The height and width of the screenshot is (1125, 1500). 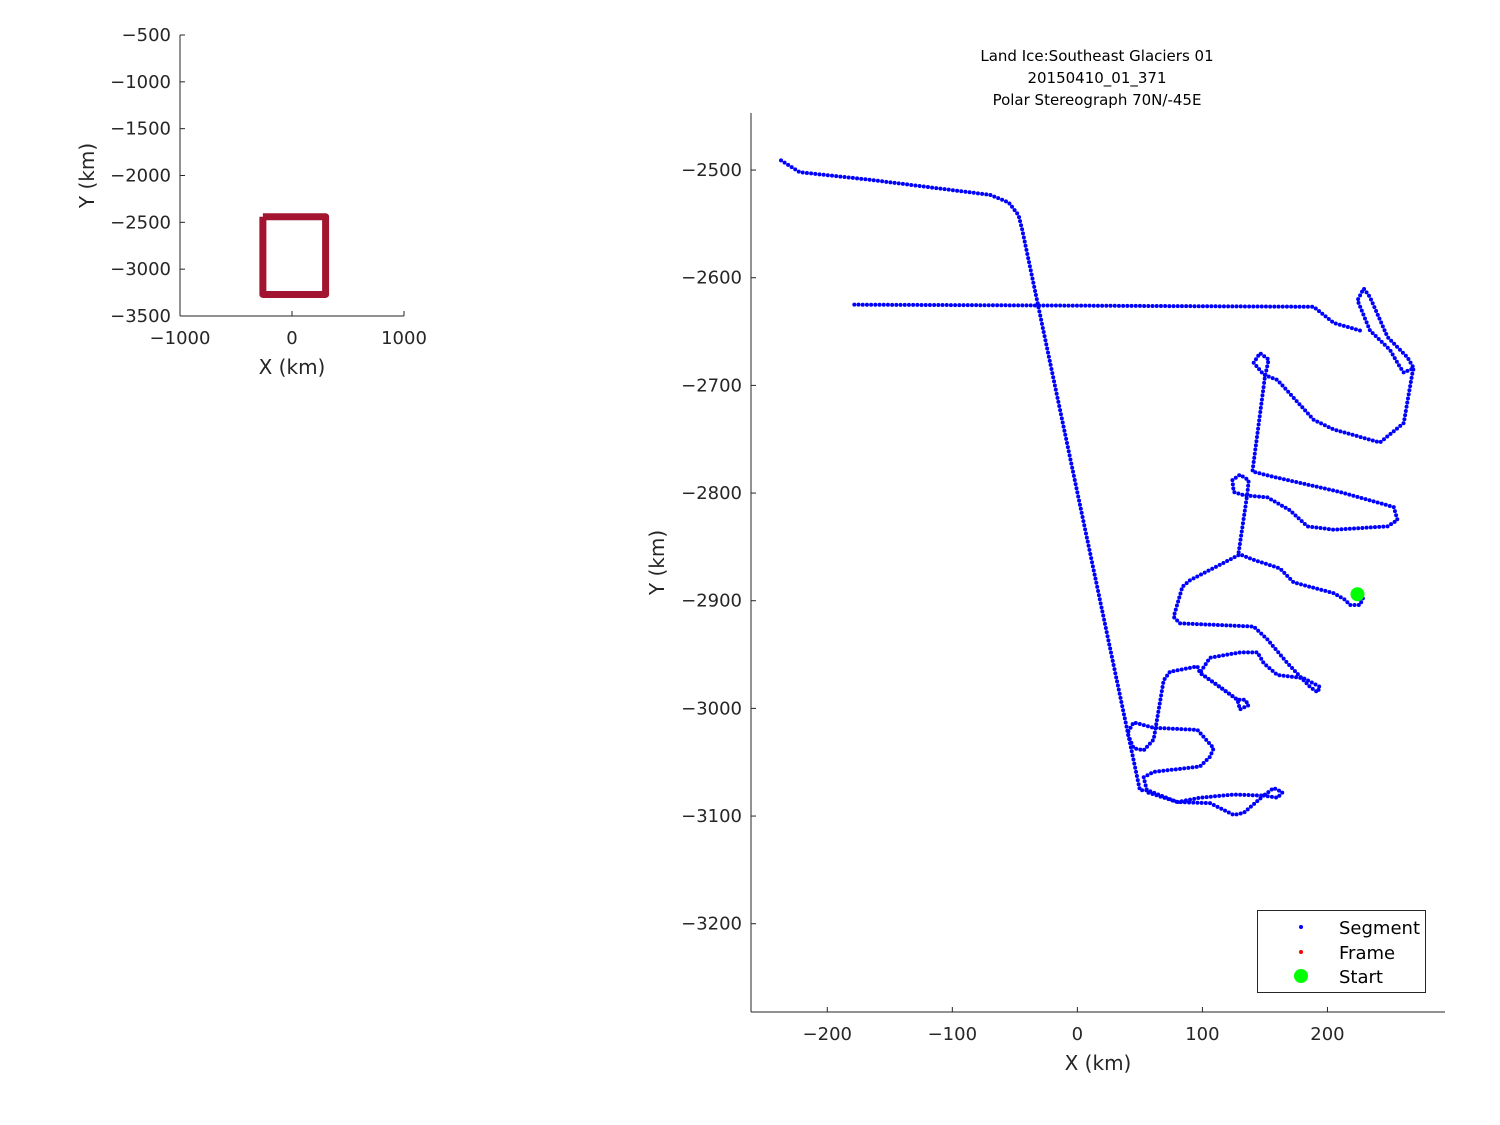 What do you see at coordinates (292, 367) in the screenshot?
I see `x-axis-label: X (km)` at bounding box center [292, 367].